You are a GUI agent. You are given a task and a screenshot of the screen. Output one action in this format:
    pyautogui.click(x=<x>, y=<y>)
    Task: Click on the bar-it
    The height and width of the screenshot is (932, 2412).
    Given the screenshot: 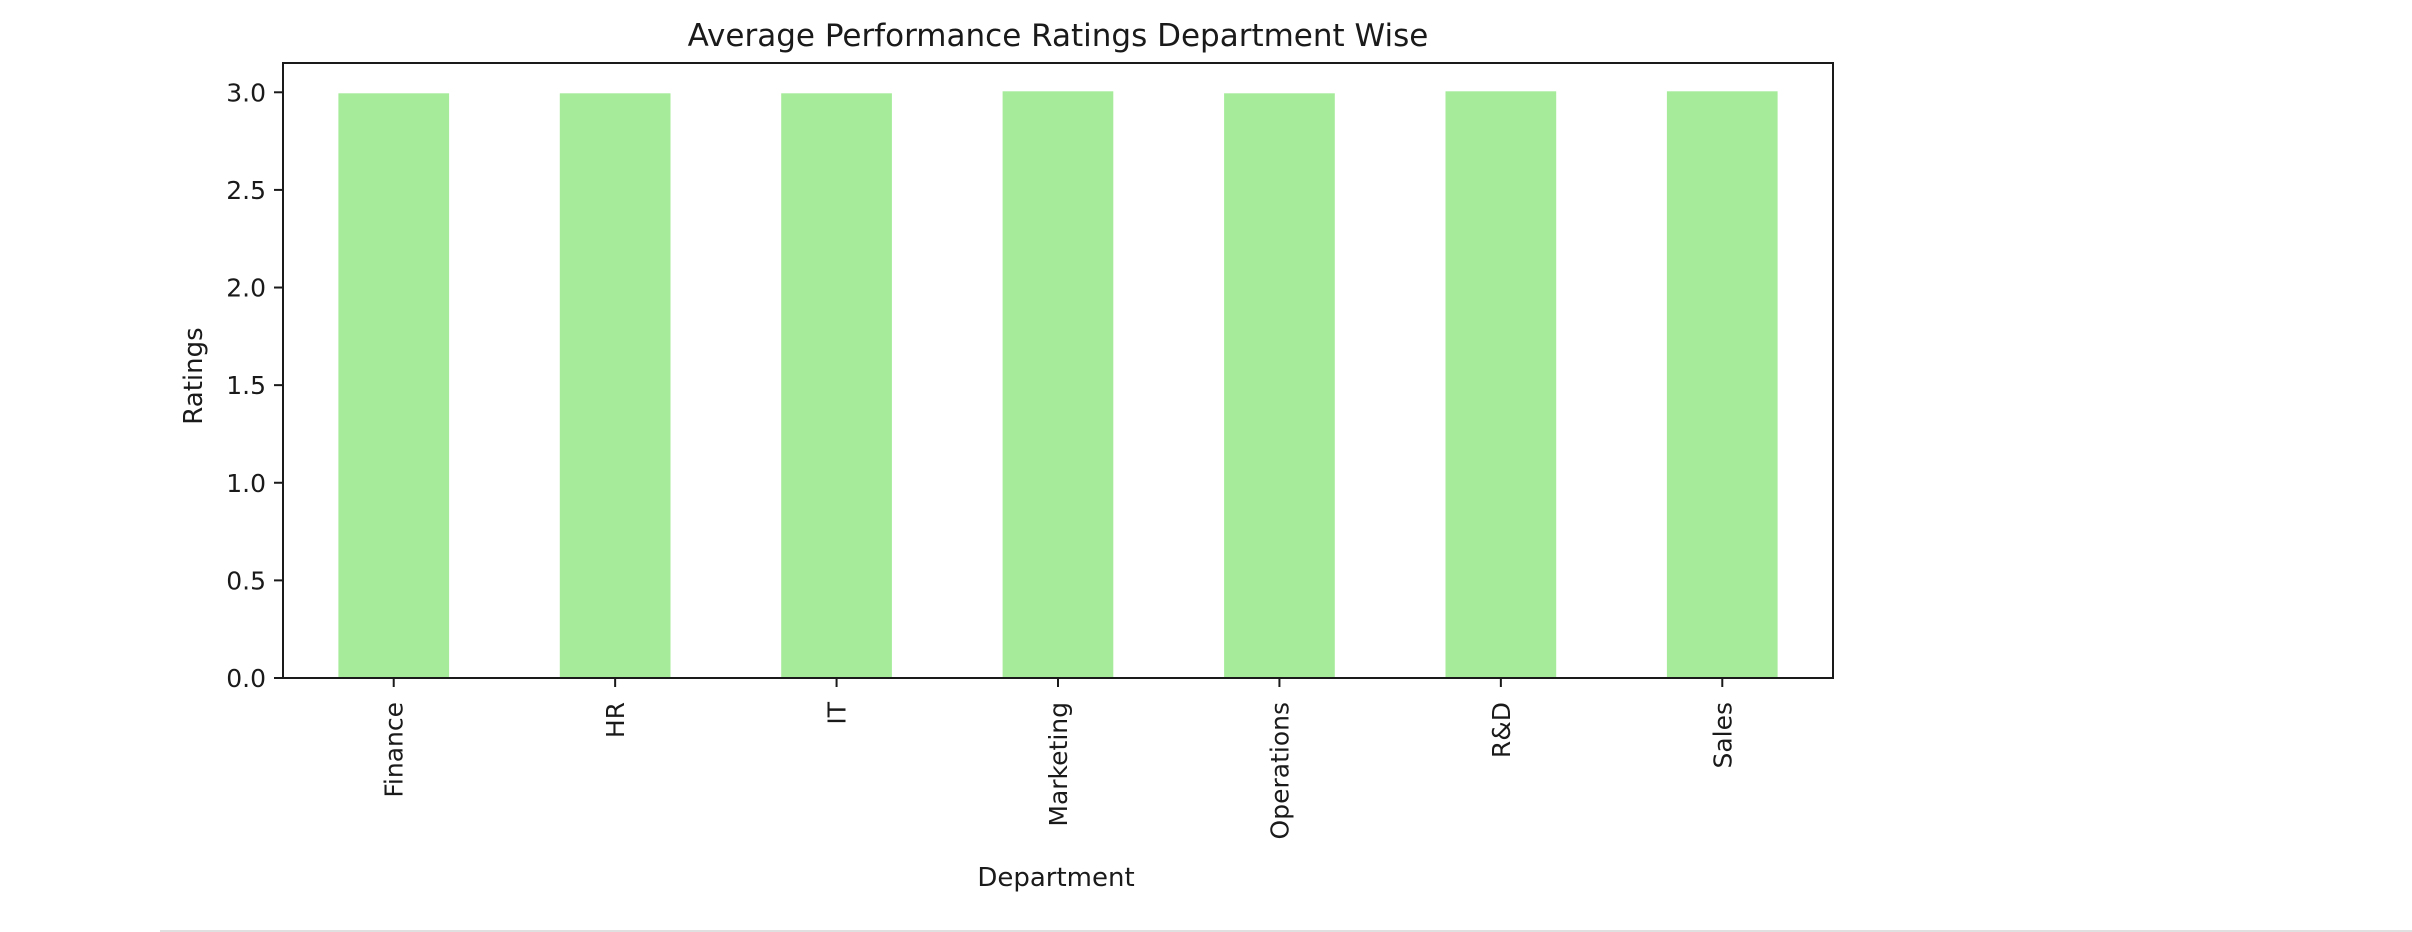 What is the action you would take?
    pyautogui.click(x=836, y=386)
    